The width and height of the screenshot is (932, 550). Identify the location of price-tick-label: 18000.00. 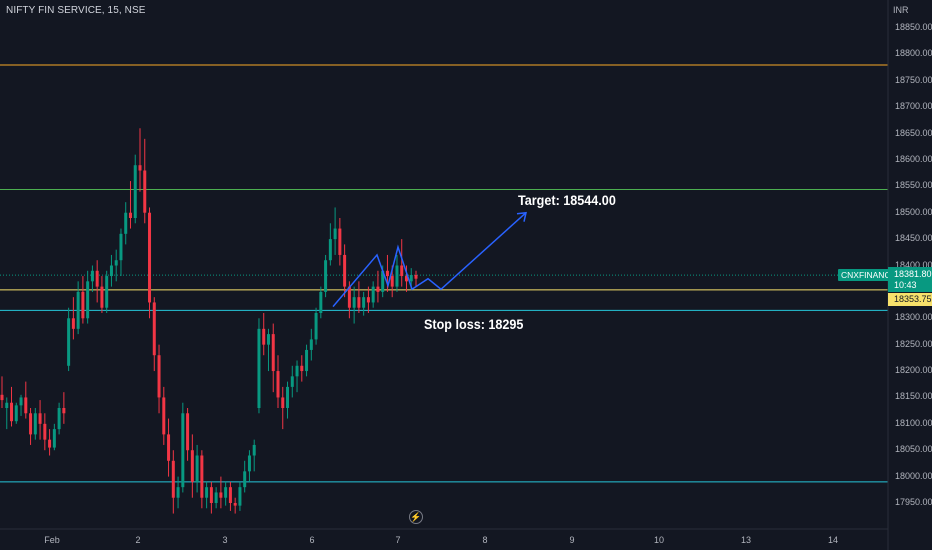
(913, 475).